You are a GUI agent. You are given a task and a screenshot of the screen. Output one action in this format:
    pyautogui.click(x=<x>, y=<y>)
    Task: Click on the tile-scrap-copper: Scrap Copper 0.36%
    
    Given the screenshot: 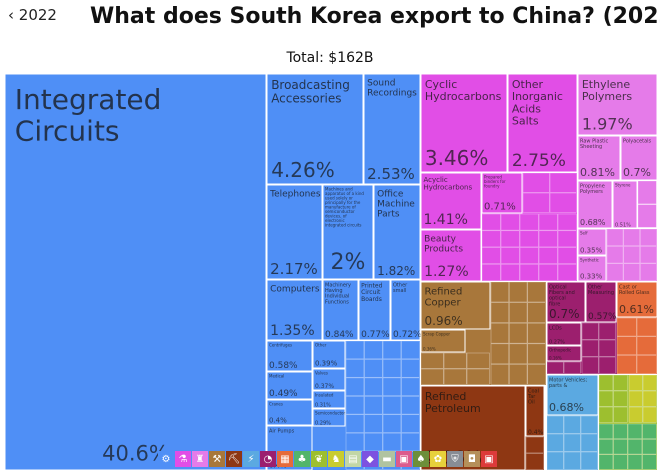 What is the action you would take?
    pyautogui.click(x=443, y=341)
    